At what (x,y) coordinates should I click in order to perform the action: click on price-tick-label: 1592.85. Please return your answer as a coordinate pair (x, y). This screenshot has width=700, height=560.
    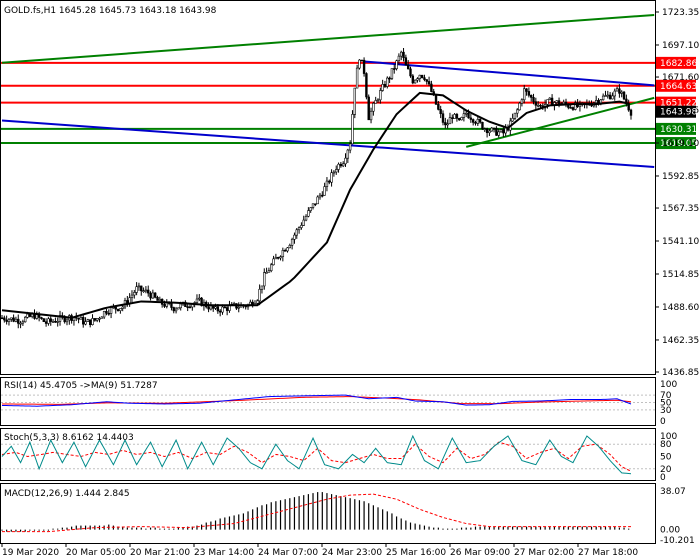
    Looking at the image, I should click on (680, 177).